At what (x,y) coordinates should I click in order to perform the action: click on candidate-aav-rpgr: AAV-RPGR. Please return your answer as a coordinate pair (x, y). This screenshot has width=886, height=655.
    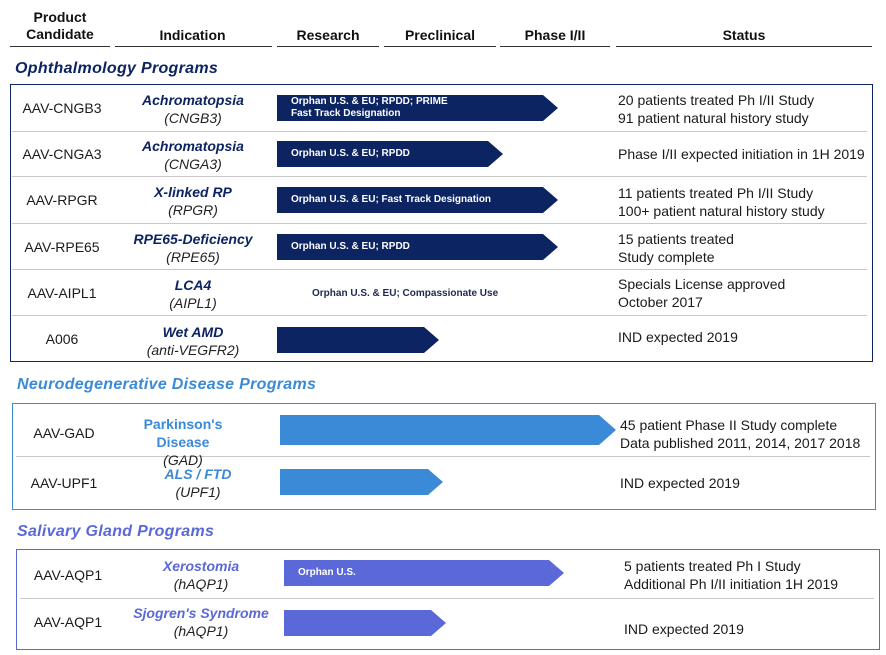
    Looking at the image, I should click on (62, 200).